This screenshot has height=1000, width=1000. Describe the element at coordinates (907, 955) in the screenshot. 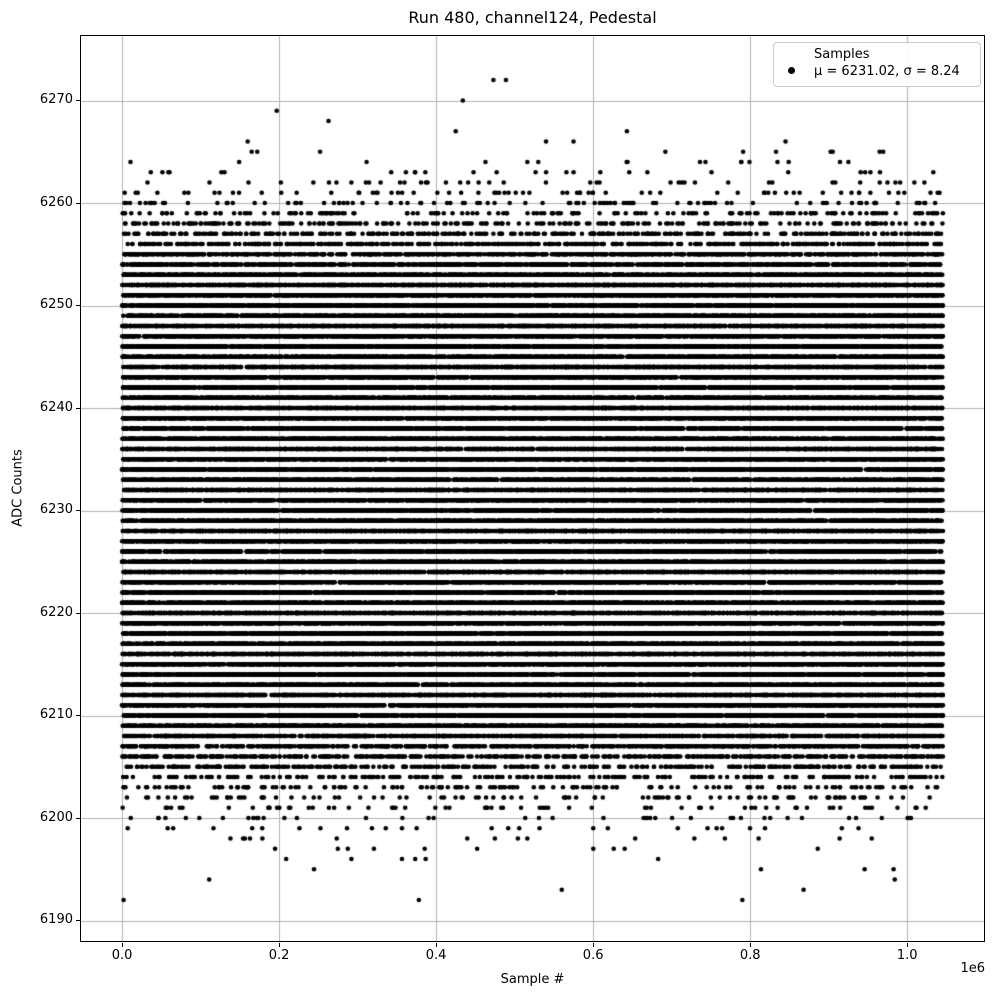

I see `x-tick-label: 1.0` at that location.